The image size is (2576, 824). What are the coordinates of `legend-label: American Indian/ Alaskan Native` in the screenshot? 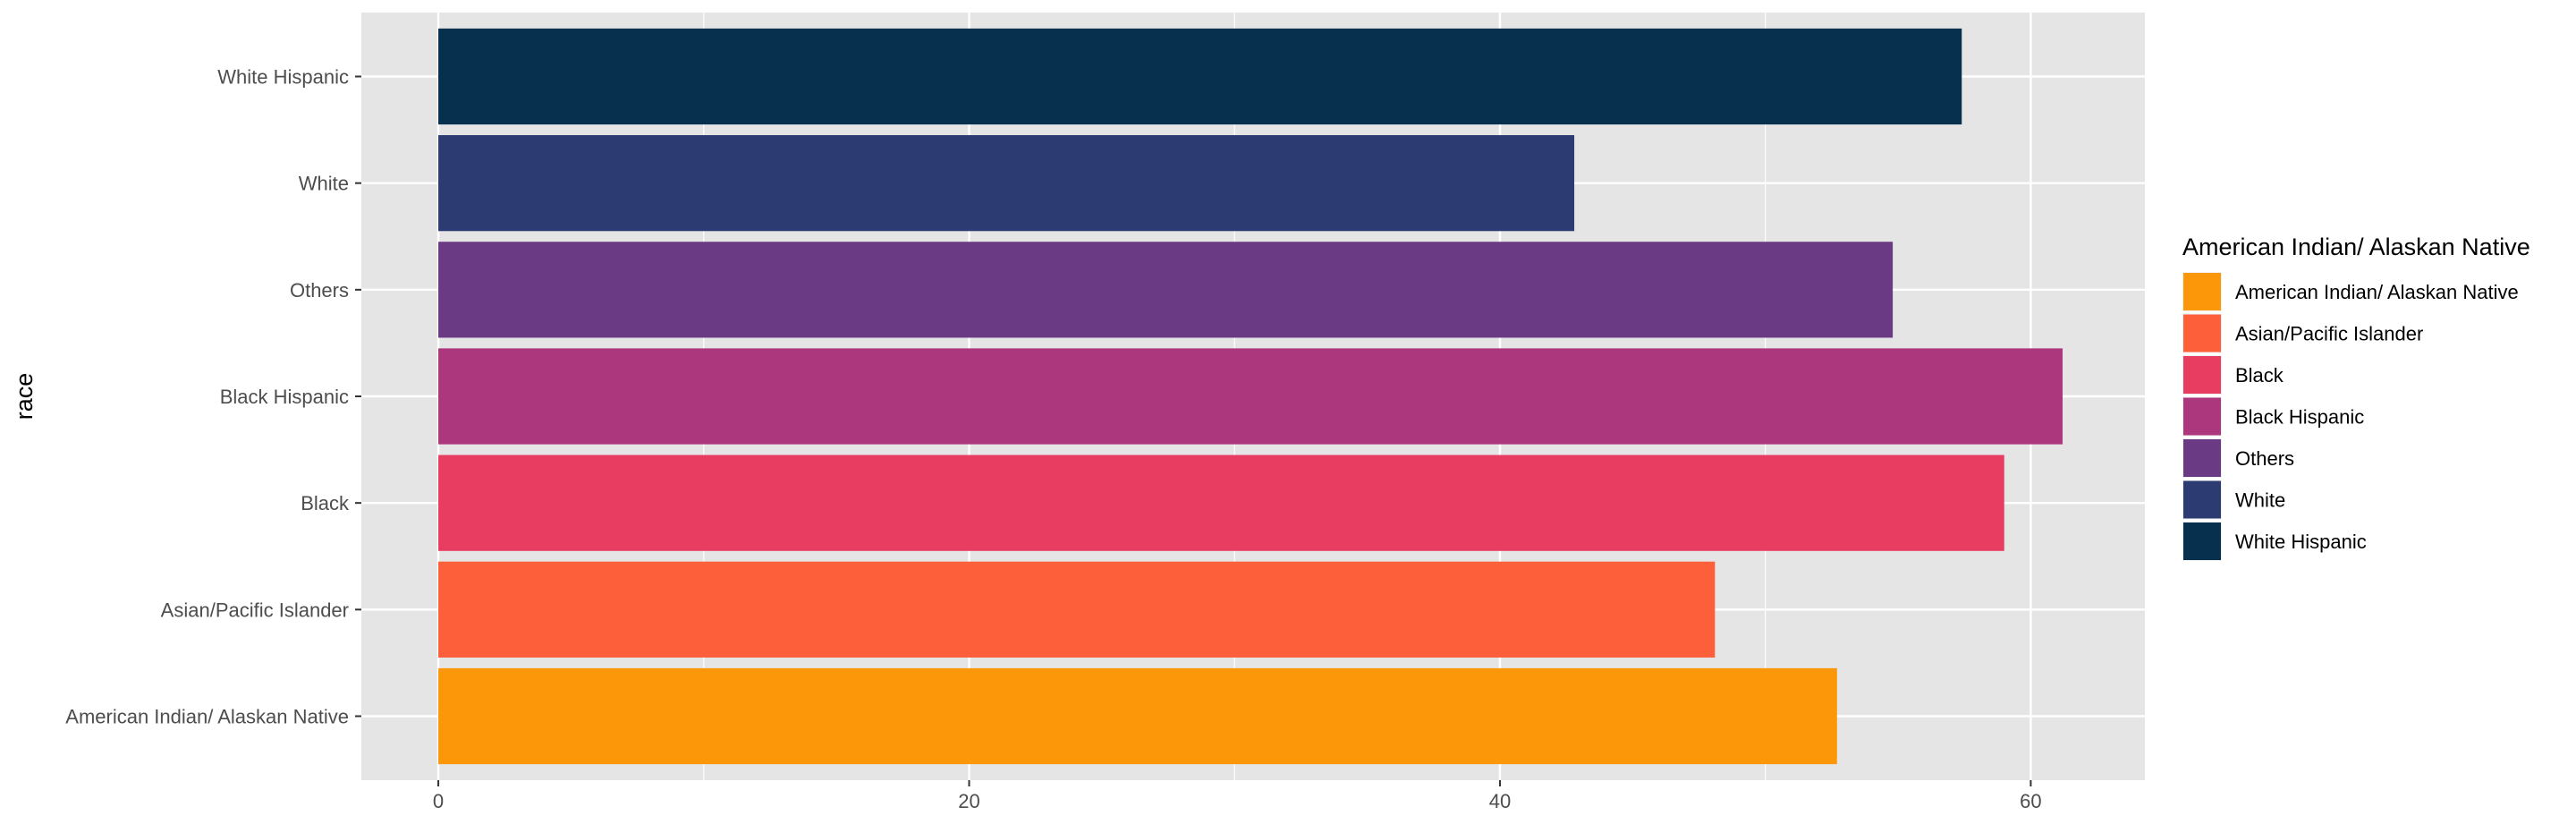 It's located at (2377, 292).